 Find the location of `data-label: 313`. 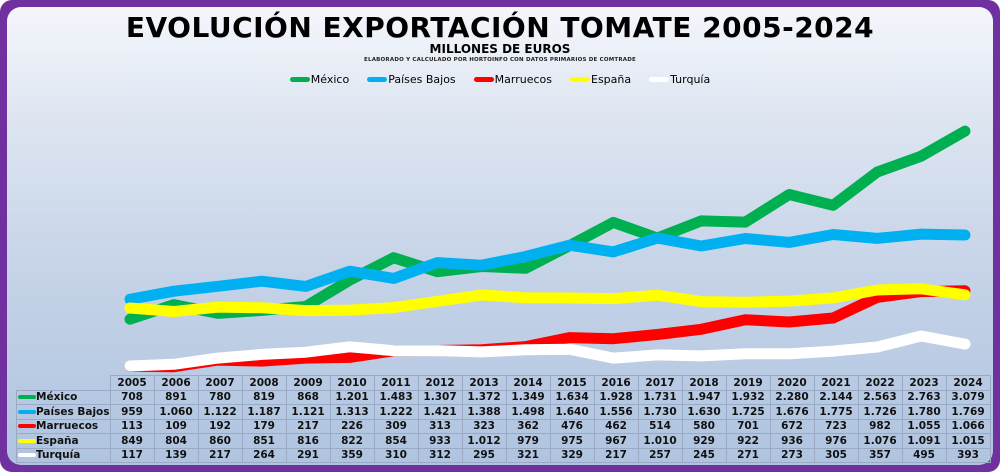

data-label: 313 is located at coordinates (440, 426).